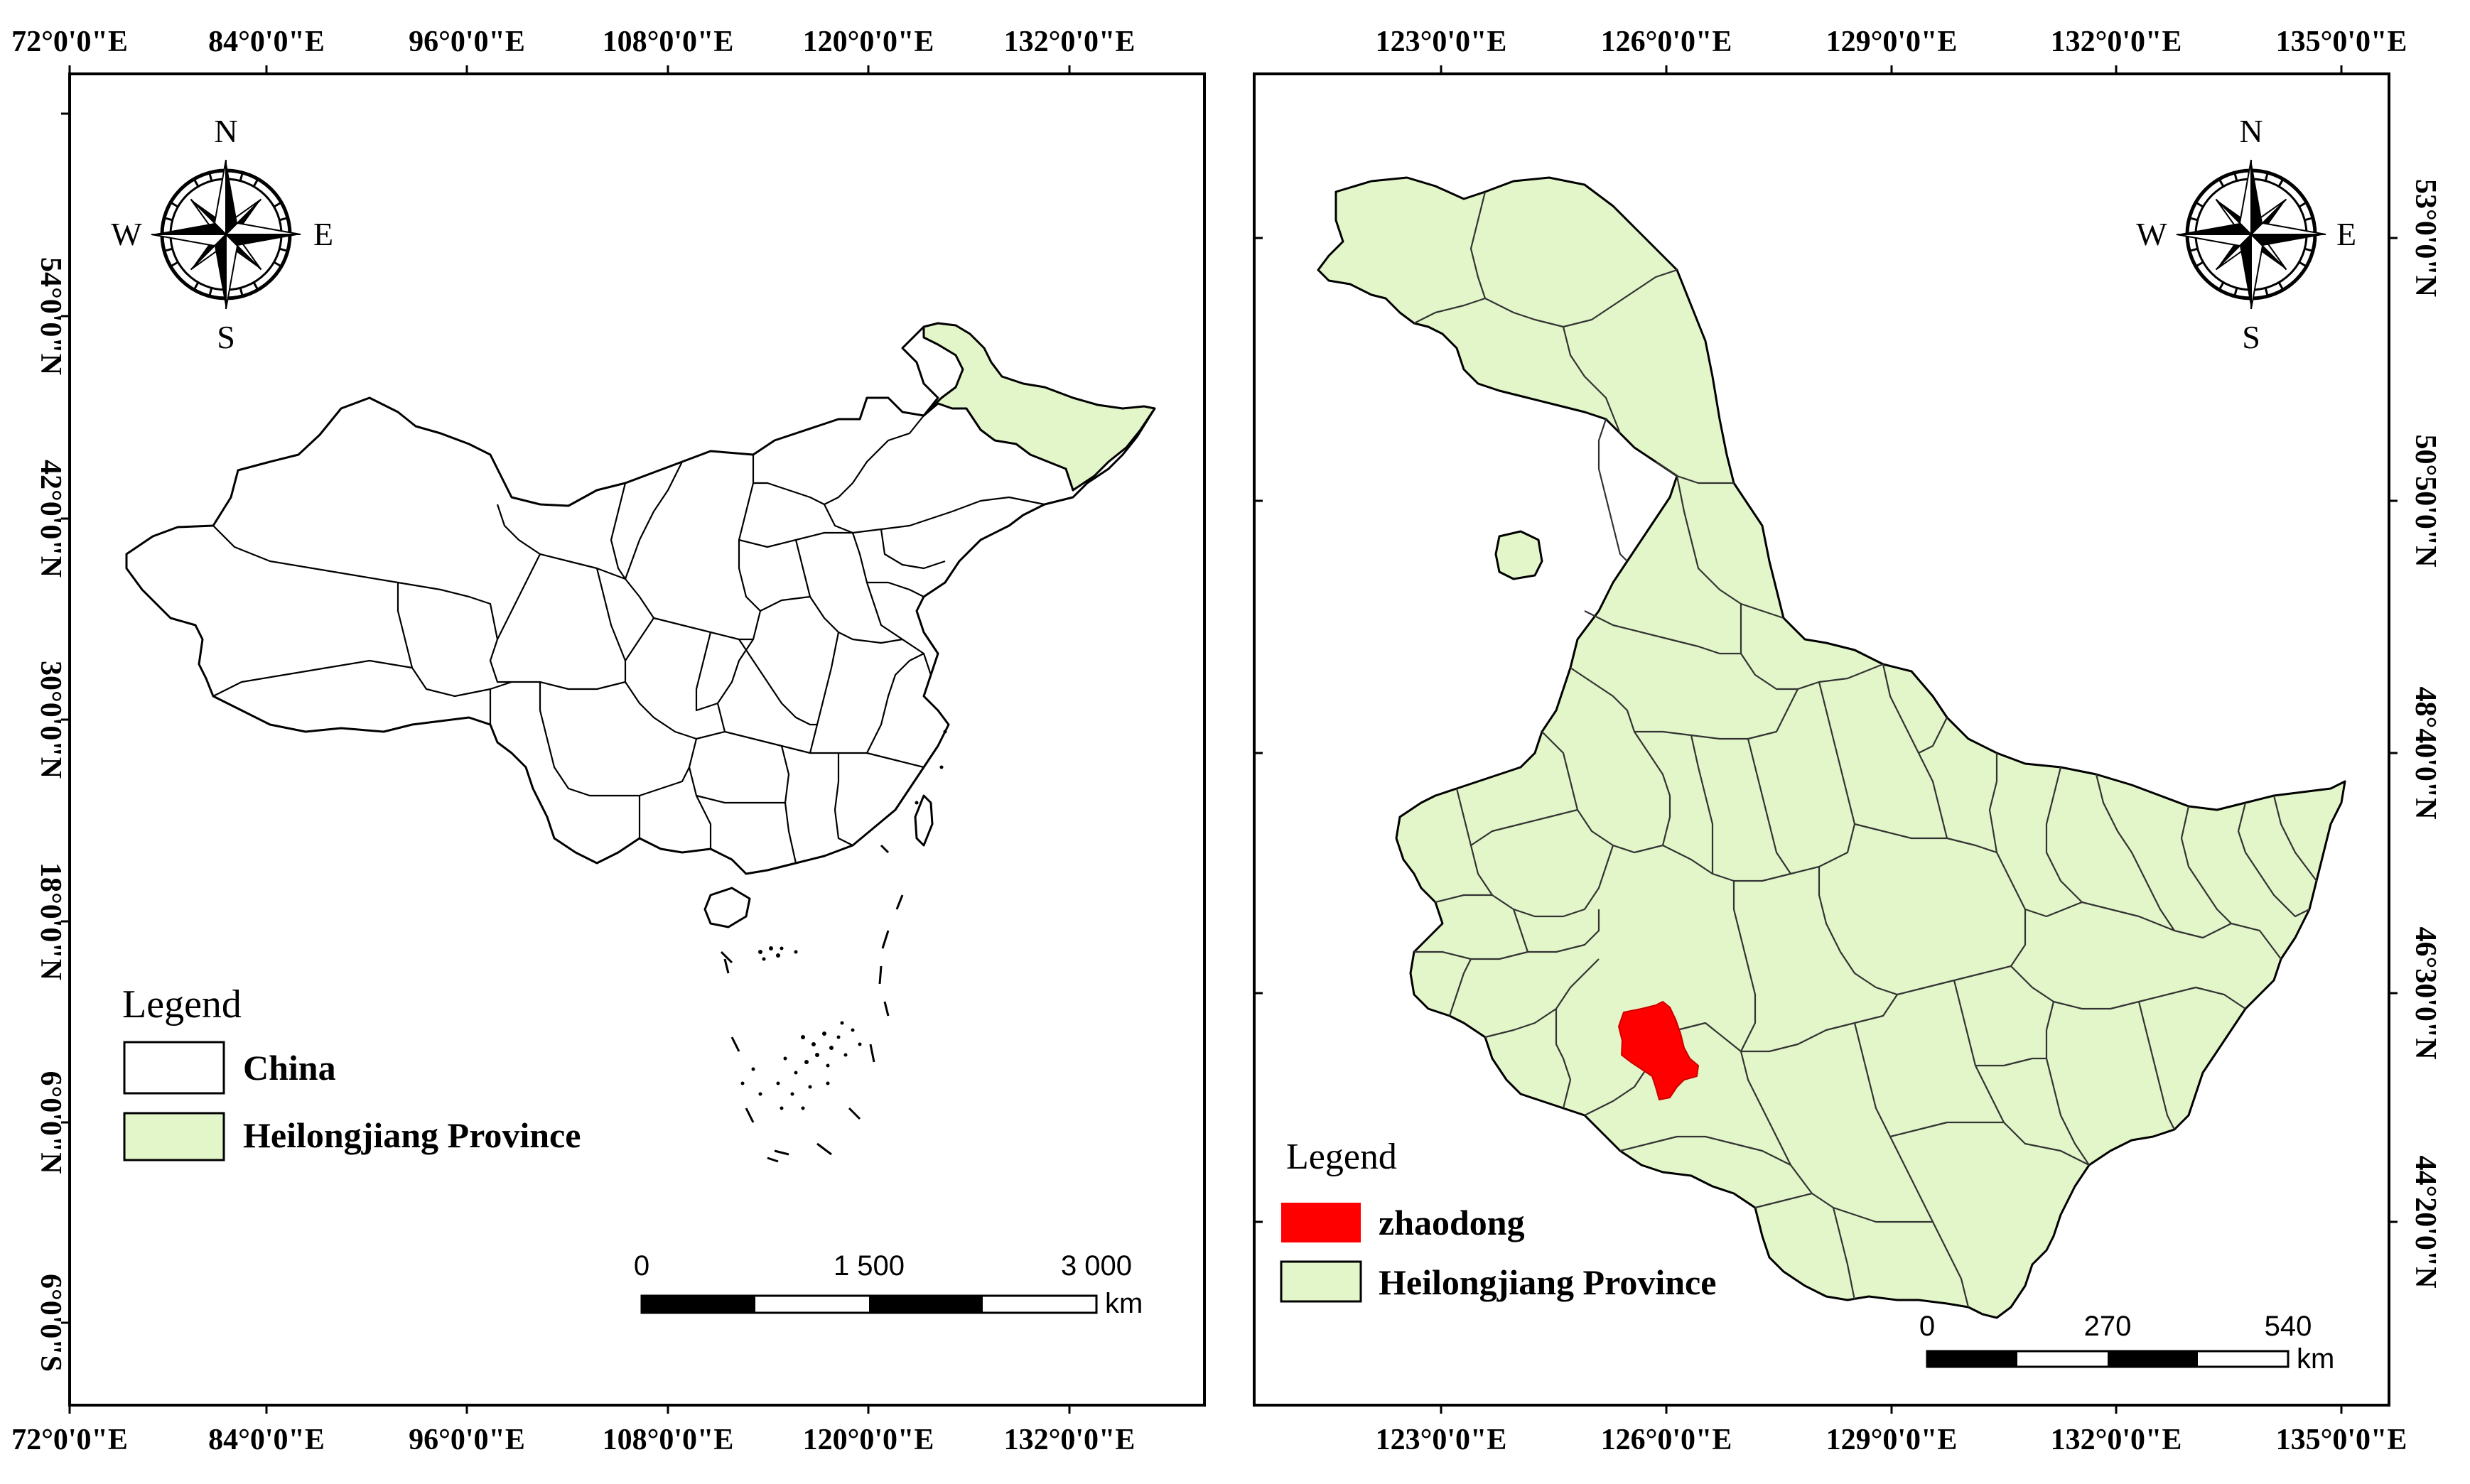 The image size is (2470, 1484). What do you see at coordinates (51, 519) in the screenshot?
I see `left-lat-label: 42°0'0"N` at bounding box center [51, 519].